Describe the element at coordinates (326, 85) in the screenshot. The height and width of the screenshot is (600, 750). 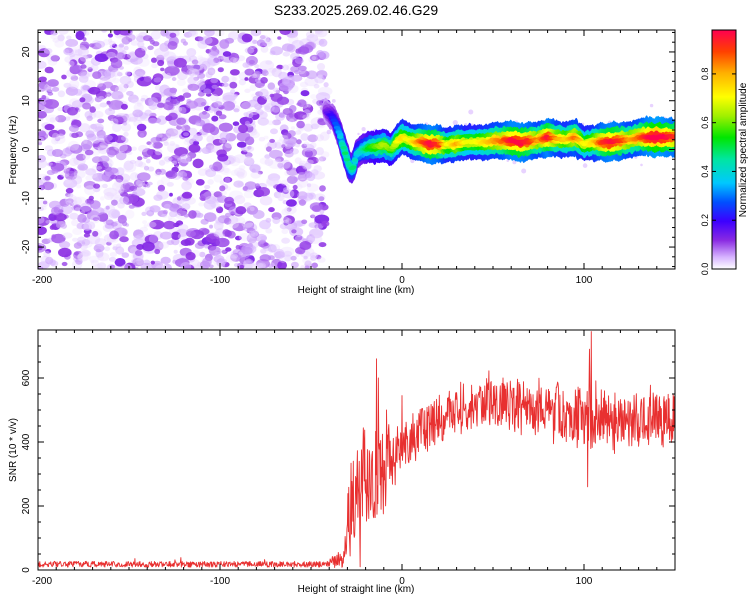
I see `spectrogram-halo-dot` at that location.